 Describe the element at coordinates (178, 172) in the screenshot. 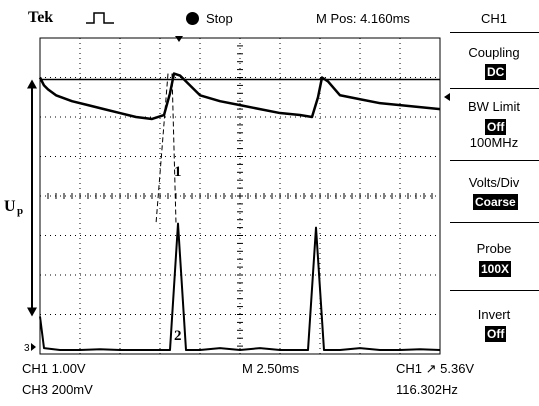

I see `trace-1-label: 1` at that location.